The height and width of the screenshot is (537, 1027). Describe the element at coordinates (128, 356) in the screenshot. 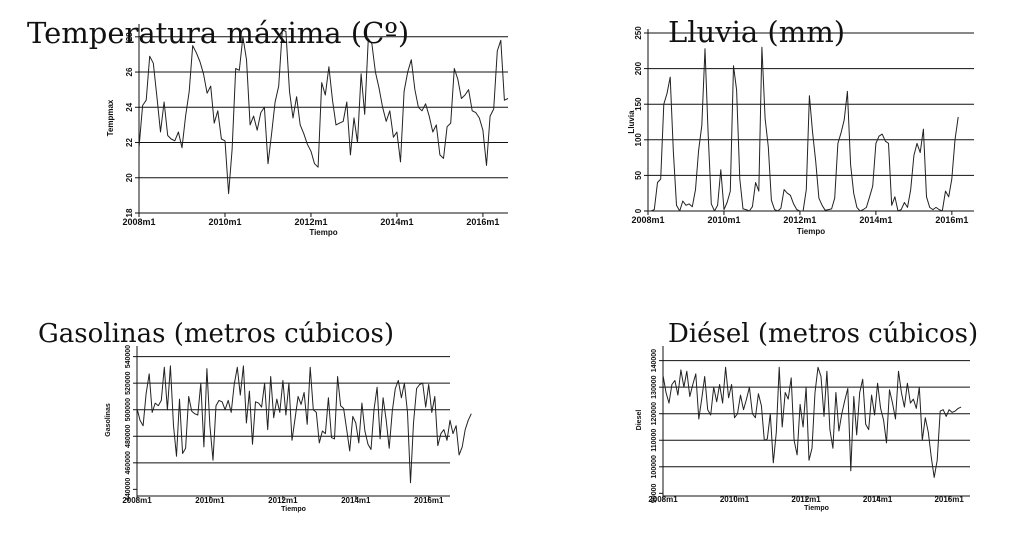

I see `y-tick-label: 540000` at that location.